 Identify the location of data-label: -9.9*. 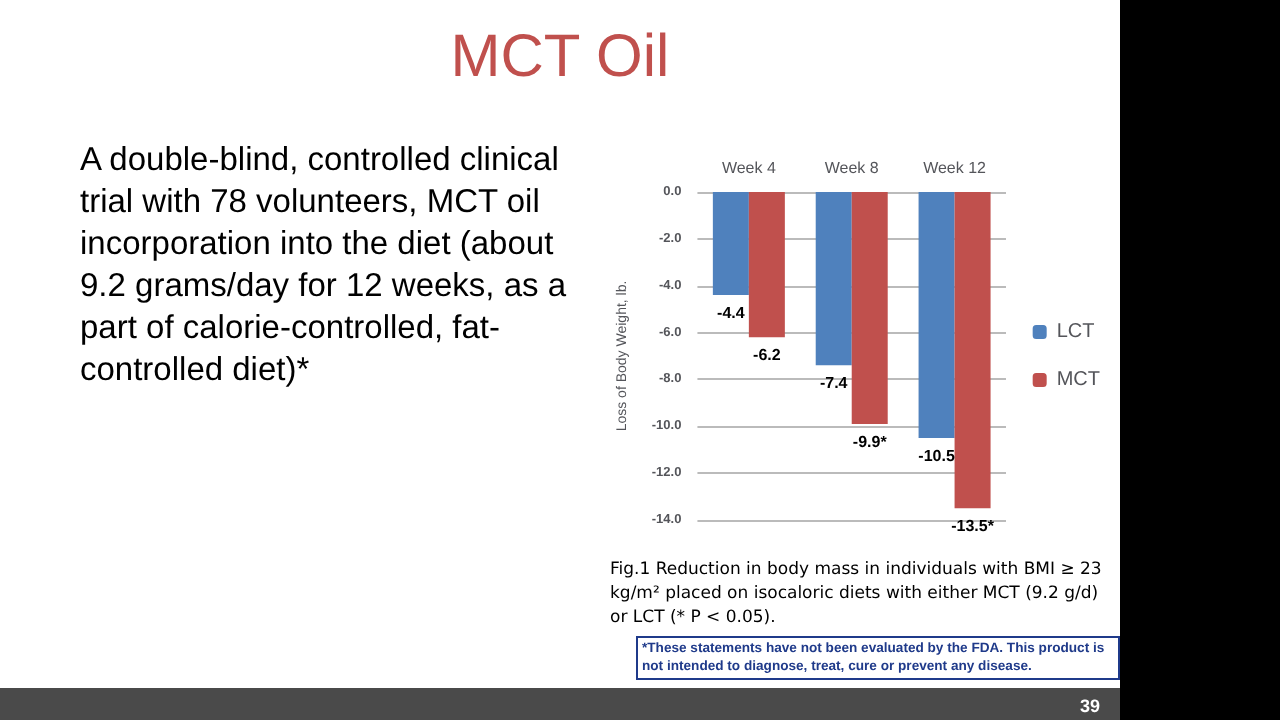
(870, 441).